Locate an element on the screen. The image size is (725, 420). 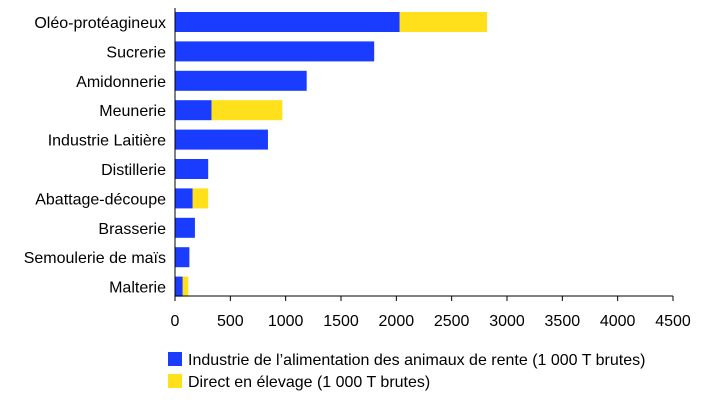
legend-label: Direct en élevage (1 000 T brutes) is located at coordinates (309, 382).